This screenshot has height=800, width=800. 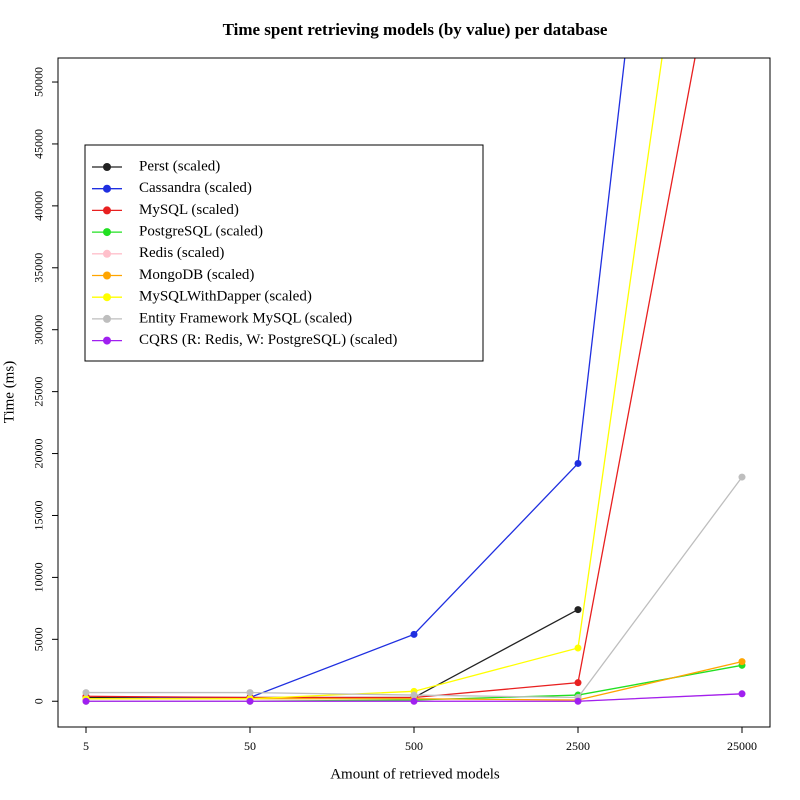 What do you see at coordinates (39, 330) in the screenshot?
I see `y-tick-label: 30000` at bounding box center [39, 330].